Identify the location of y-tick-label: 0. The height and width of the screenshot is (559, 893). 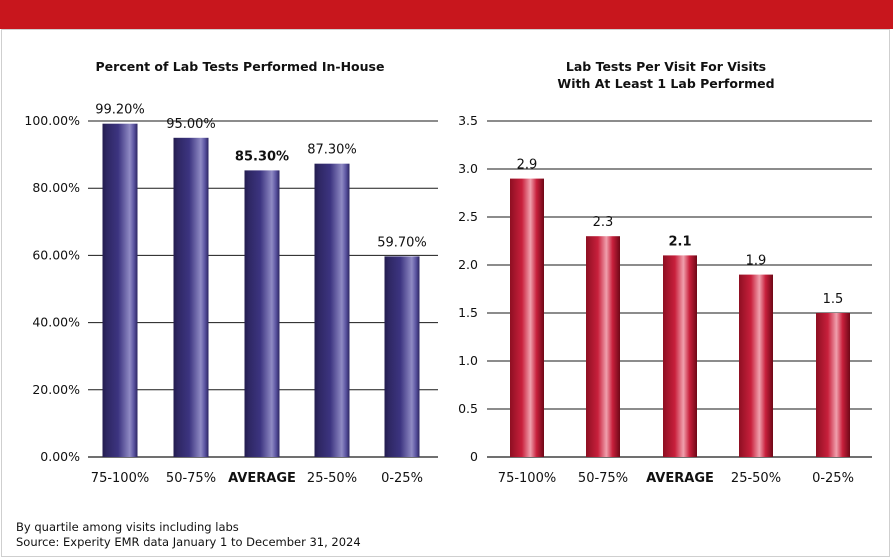
(474, 456).